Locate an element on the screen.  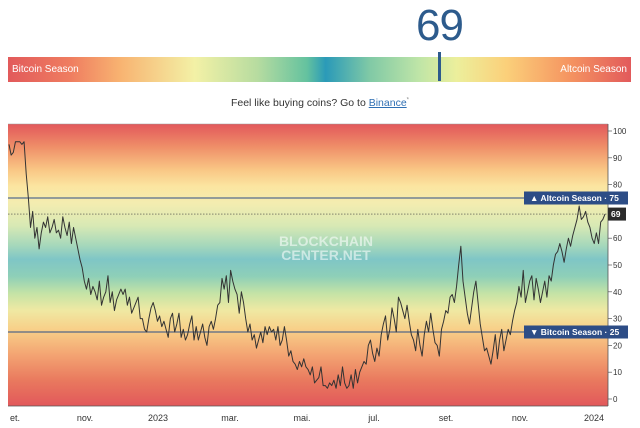
threshold-tag-label-0: ▲ Altcoin Season · 75 is located at coordinates (574, 198).